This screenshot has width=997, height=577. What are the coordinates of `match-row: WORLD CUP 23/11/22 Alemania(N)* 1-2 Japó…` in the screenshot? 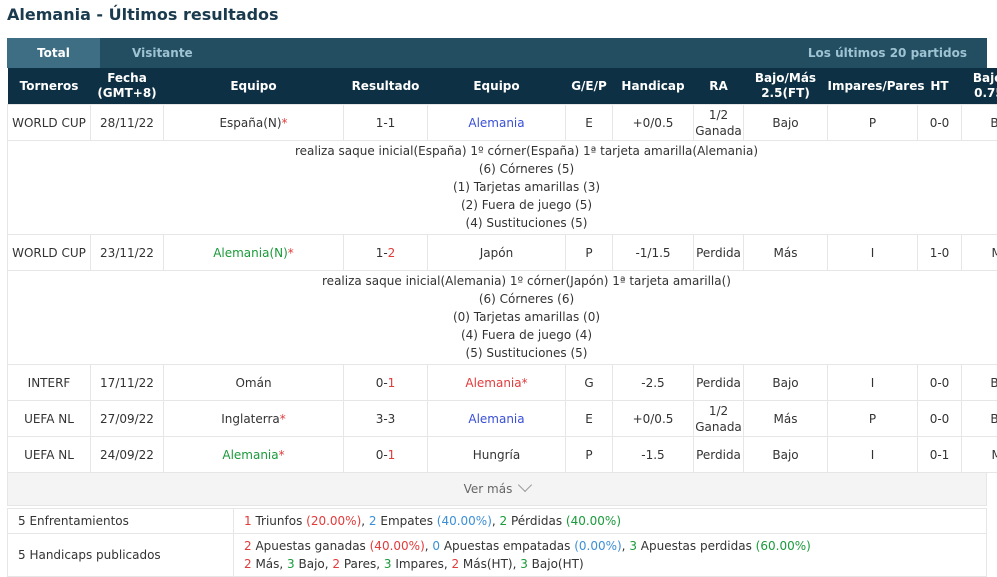 It's located at (502, 253).